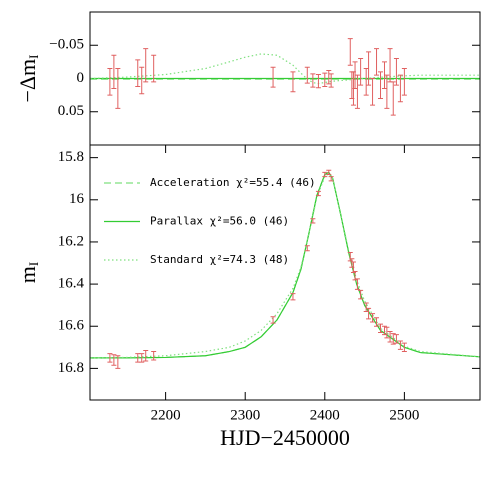 This screenshot has width=491, height=491. Describe the element at coordinates (285, 437) in the screenshot. I see `x-axis-label: HJD−2450000` at that location.